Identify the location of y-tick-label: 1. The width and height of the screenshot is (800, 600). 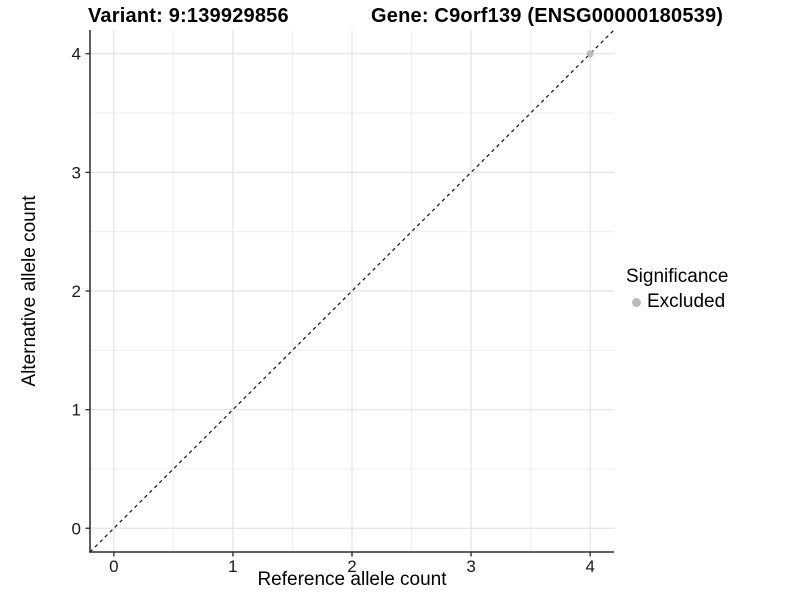
(76, 410).